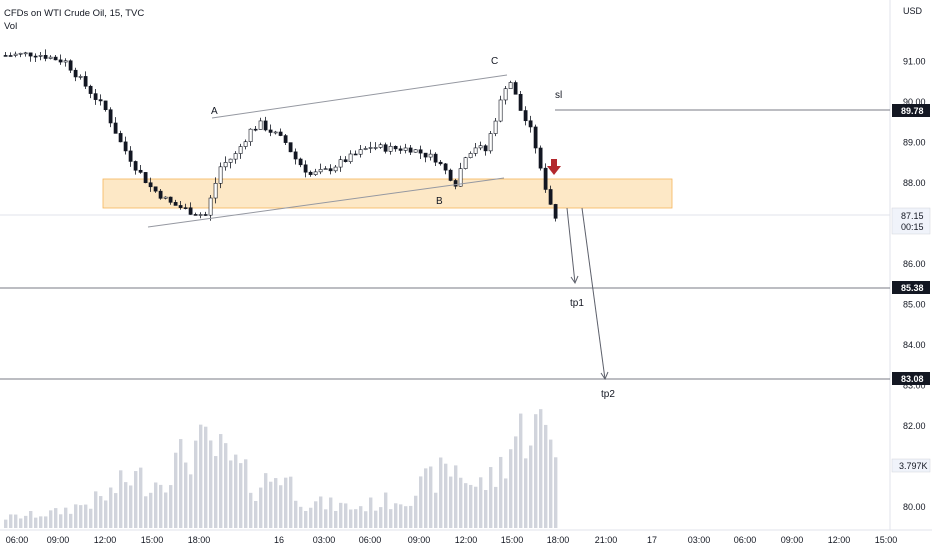 Image resolution: width=932 pixels, height=550 pixels. I want to click on time-tick: 12:00, so click(839, 540).